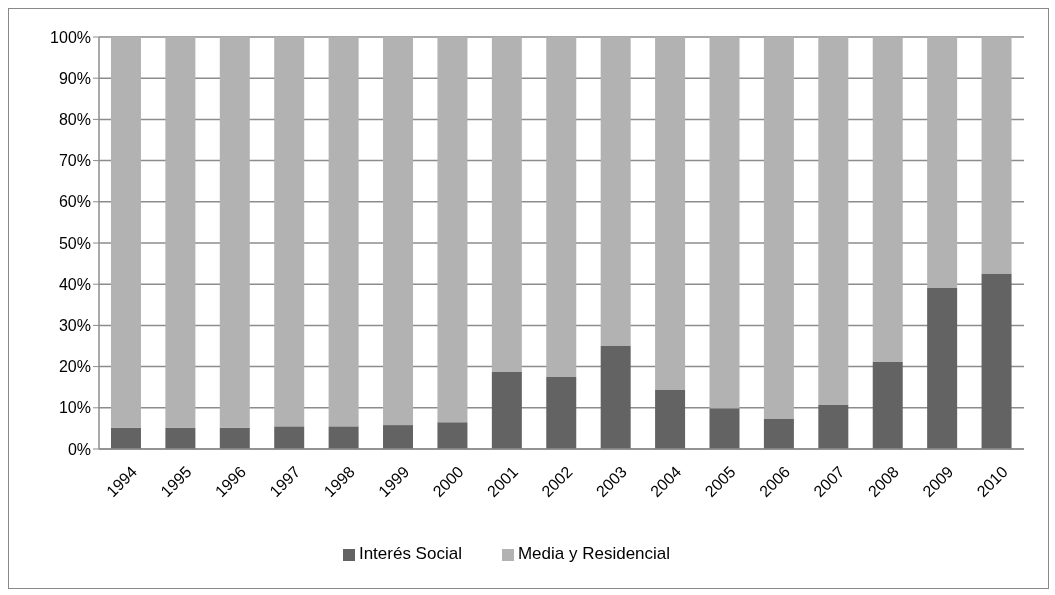 Image resolution: width=1055 pixels, height=595 pixels. What do you see at coordinates (74, 326) in the screenshot?
I see `y-tick-label: 30%` at bounding box center [74, 326].